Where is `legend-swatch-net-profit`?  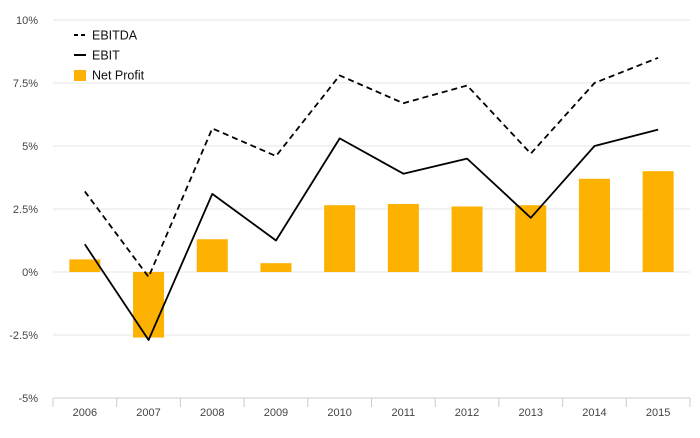
legend-swatch-net-profit is located at coordinates (80, 75).